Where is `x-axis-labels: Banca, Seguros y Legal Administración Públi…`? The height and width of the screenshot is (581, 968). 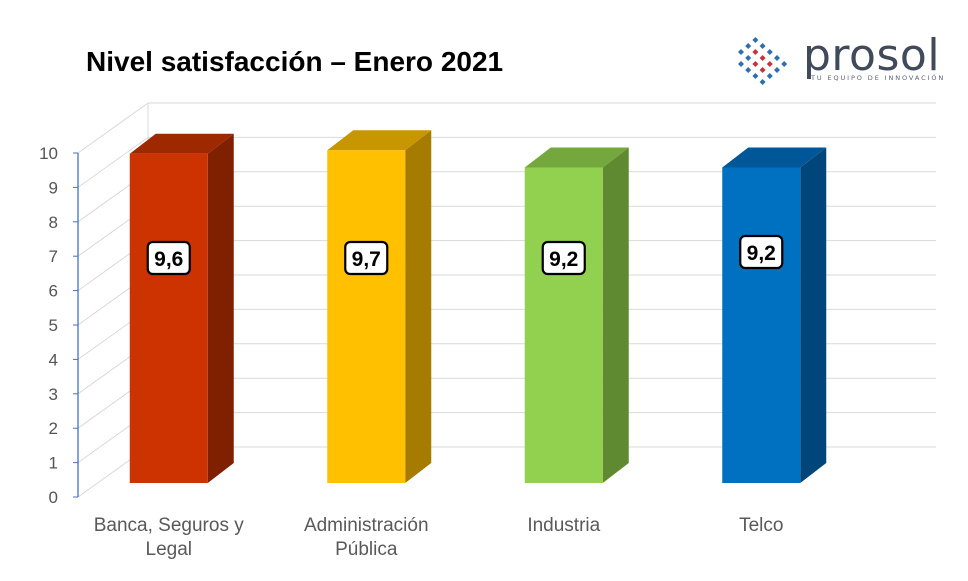 x-axis-labels: Banca, Seguros y Legal Administración Públi… is located at coordinates (439, 537).